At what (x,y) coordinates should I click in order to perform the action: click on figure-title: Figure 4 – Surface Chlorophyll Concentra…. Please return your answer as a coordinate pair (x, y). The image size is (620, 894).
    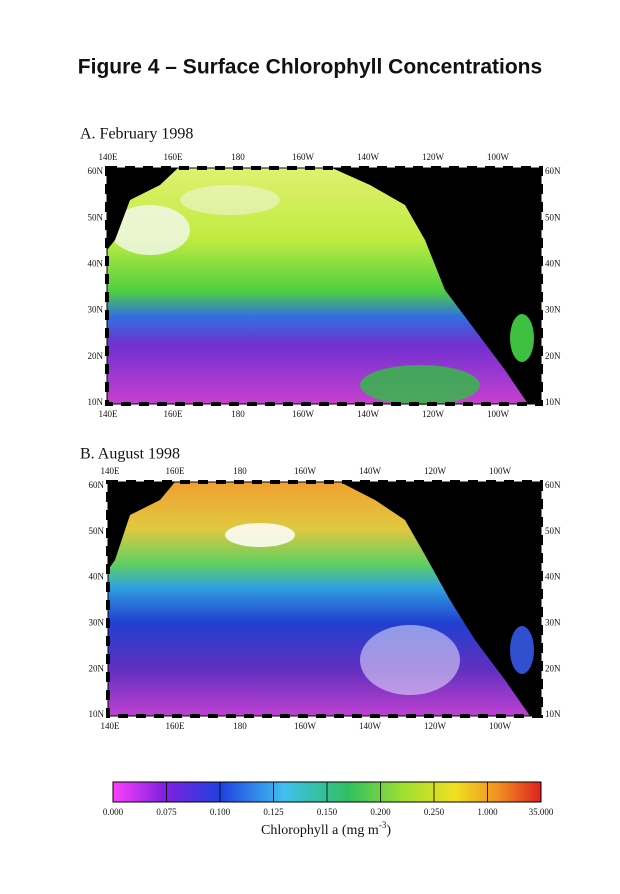
    Looking at the image, I should click on (310, 67).